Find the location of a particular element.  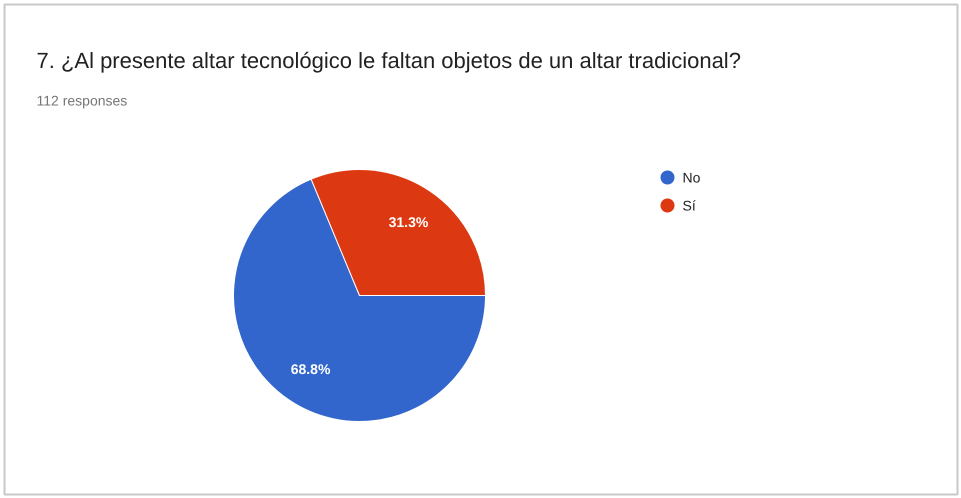

text: 112 responses is located at coordinates (82, 100).